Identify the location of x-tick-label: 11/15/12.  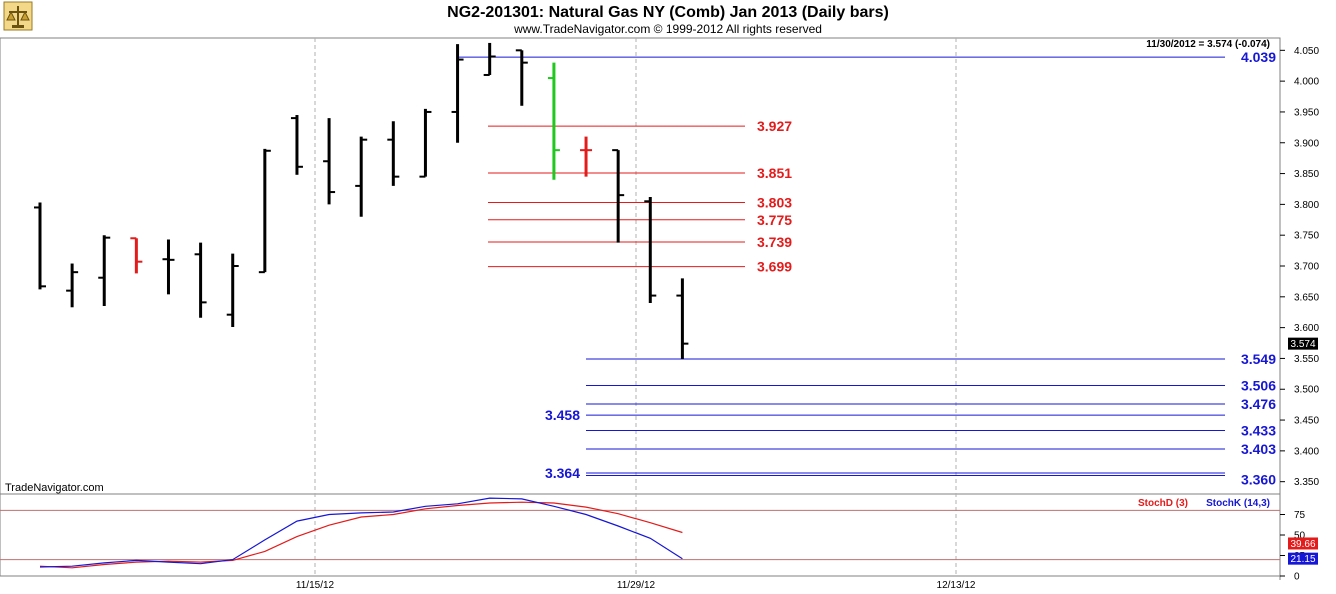
(315, 585).